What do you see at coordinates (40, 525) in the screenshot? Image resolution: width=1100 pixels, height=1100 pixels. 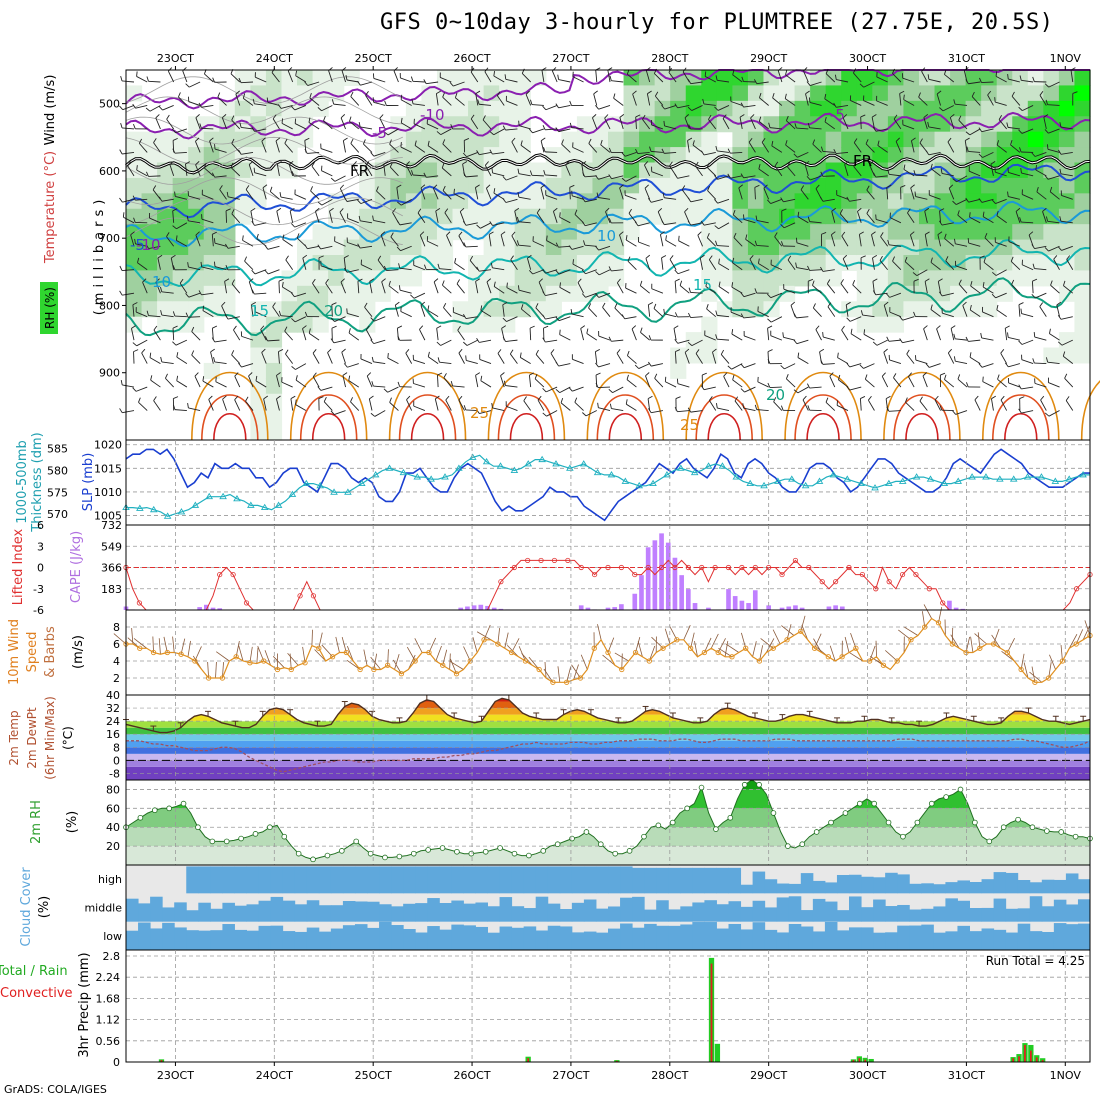 I see `li-tick-label: 6` at bounding box center [40, 525].